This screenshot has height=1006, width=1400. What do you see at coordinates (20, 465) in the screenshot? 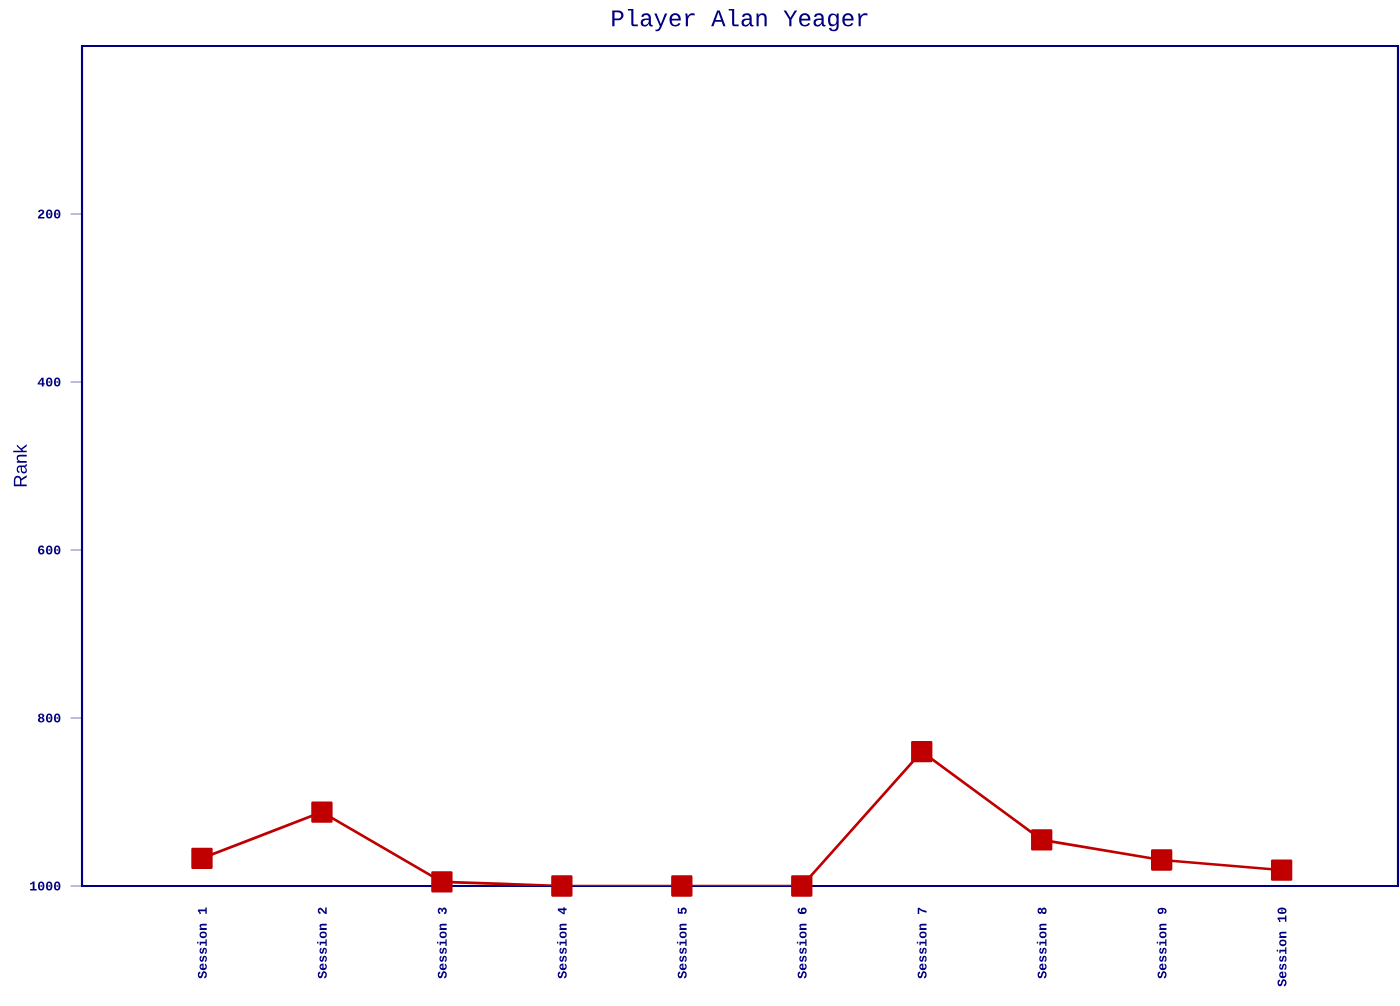
I see `y-axis-title: Rank` at bounding box center [20, 465].